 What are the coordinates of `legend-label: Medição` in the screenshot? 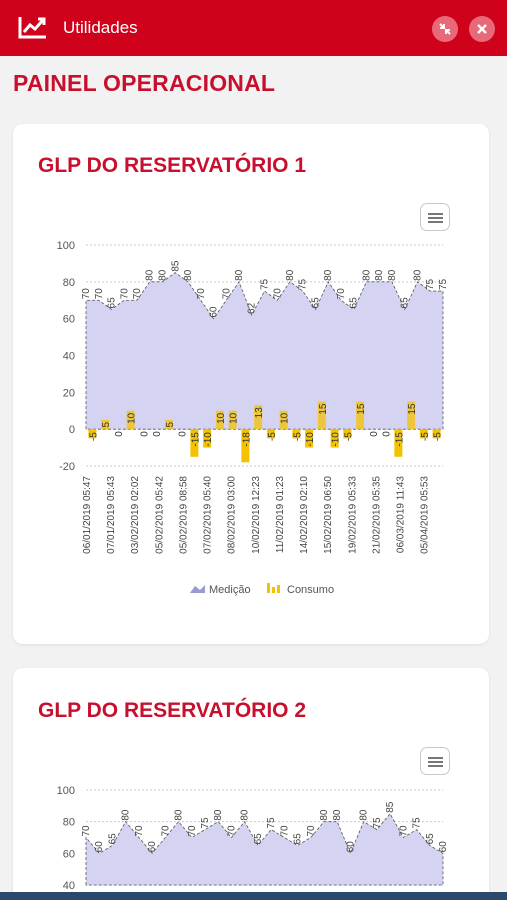 It's located at (230, 590).